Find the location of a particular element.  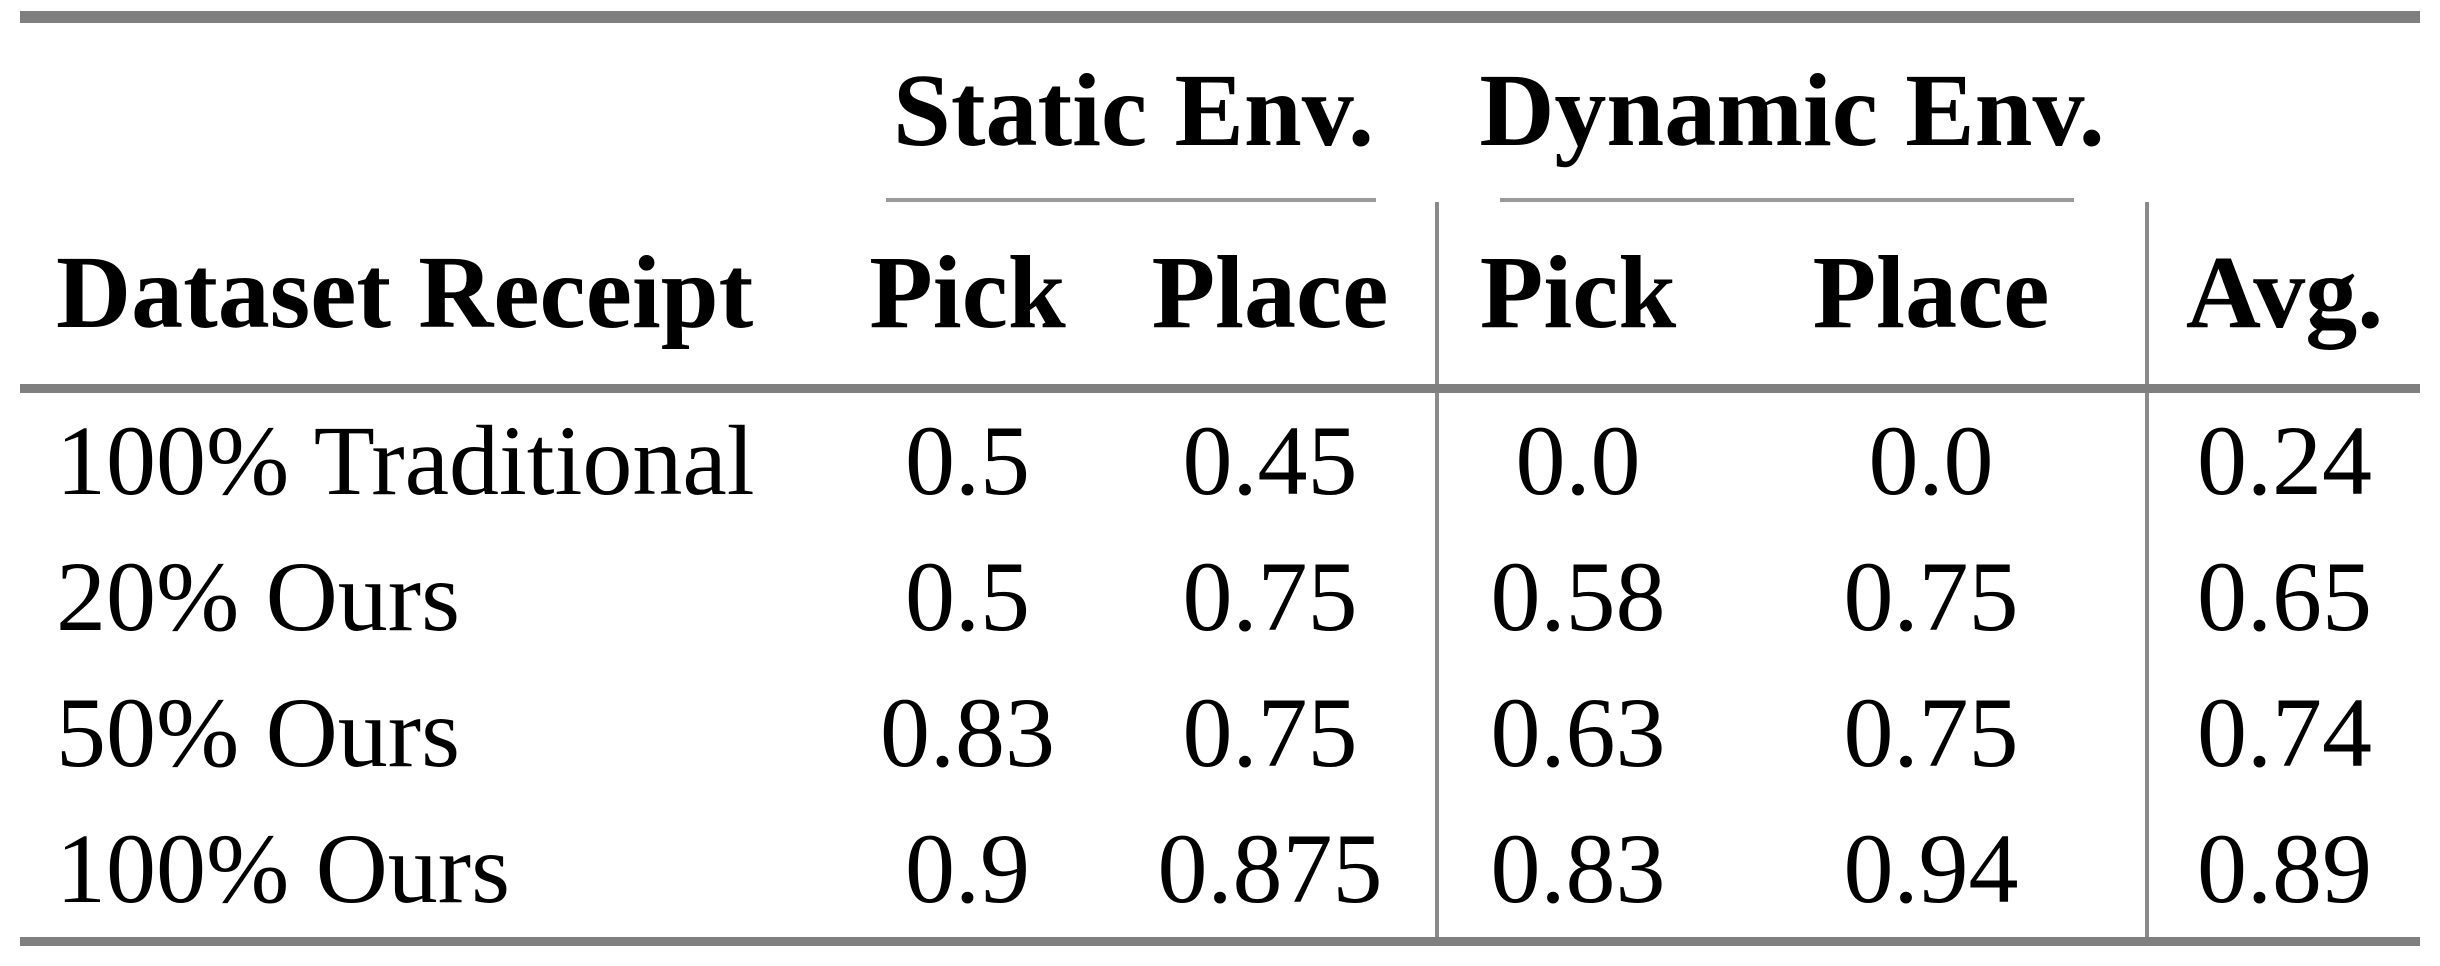

cell-avg: 0.74 is located at coordinates (2285, 732).